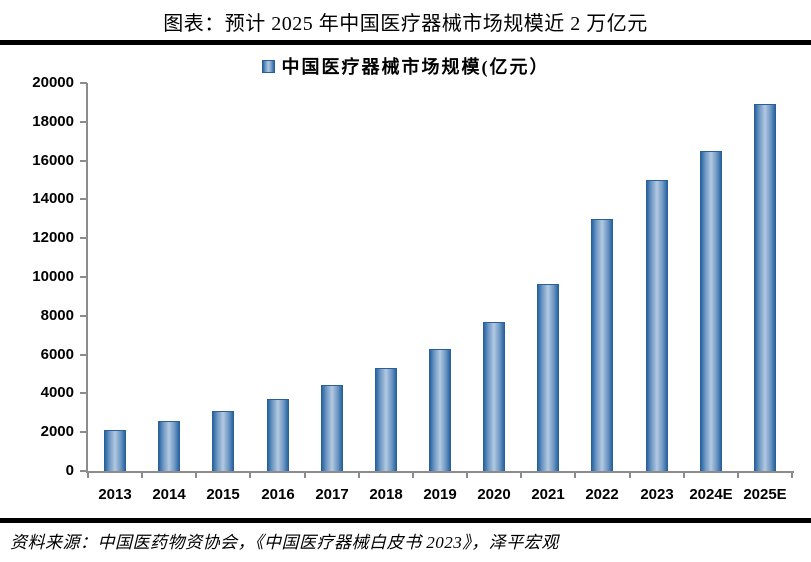 The image size is (811, 562). Describe the element at coordinates (765, 287) in the screenshot. I see `bar-2025E` at that location.